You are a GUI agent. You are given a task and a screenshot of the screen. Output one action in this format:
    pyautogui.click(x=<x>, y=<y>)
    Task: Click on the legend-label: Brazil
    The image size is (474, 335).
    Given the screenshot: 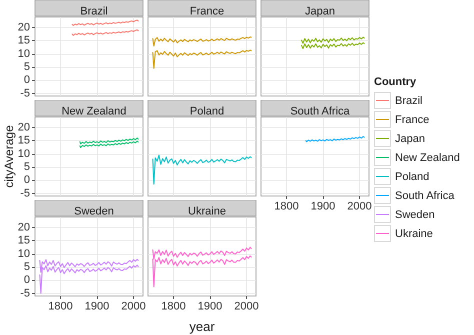 What is the action you would take?
    pyautogui.click(x=409, y=100)
    